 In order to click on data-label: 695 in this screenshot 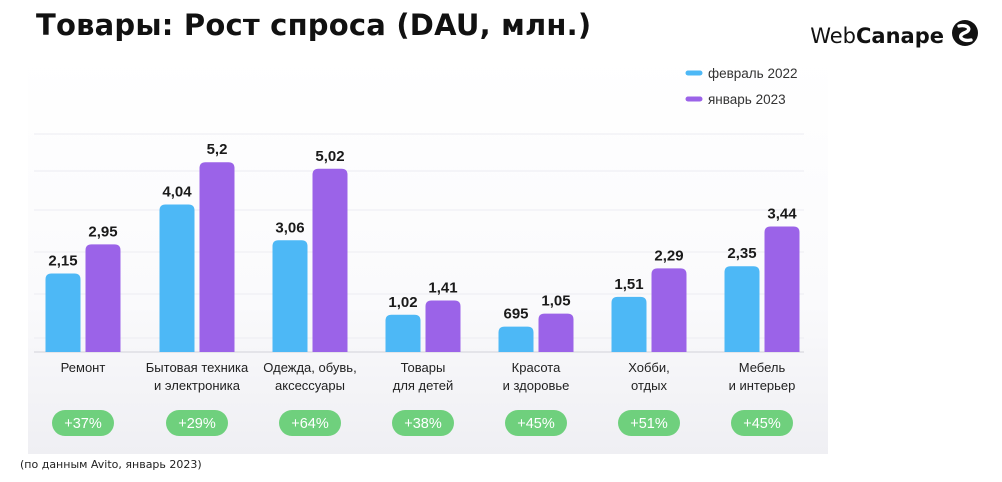, I will do `click(515, 314)`.